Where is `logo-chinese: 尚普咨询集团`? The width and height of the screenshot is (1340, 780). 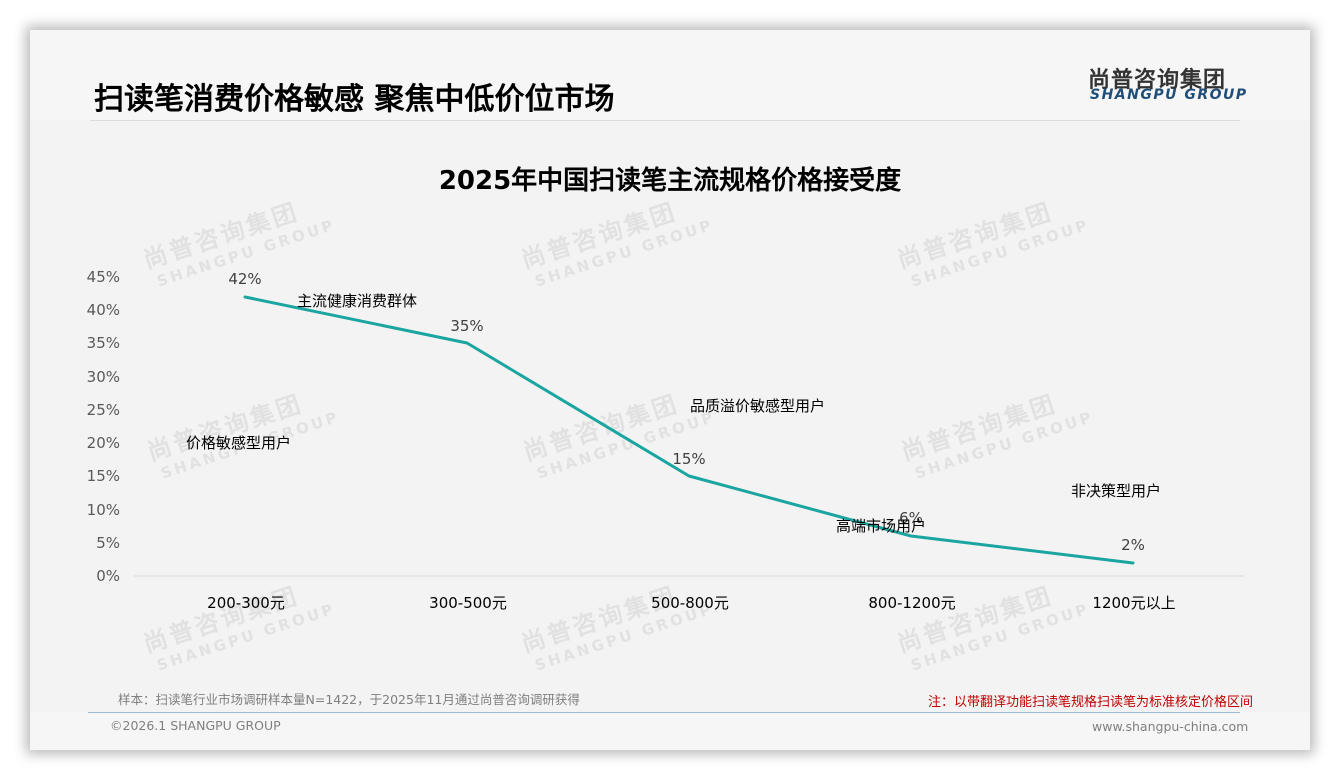 logo-chinese: 尚普咨询集团 is located at coordinates (1157, 80).